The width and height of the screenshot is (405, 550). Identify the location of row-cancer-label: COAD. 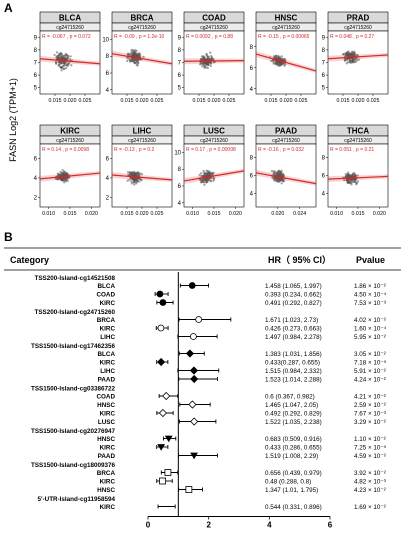
(105, 295).